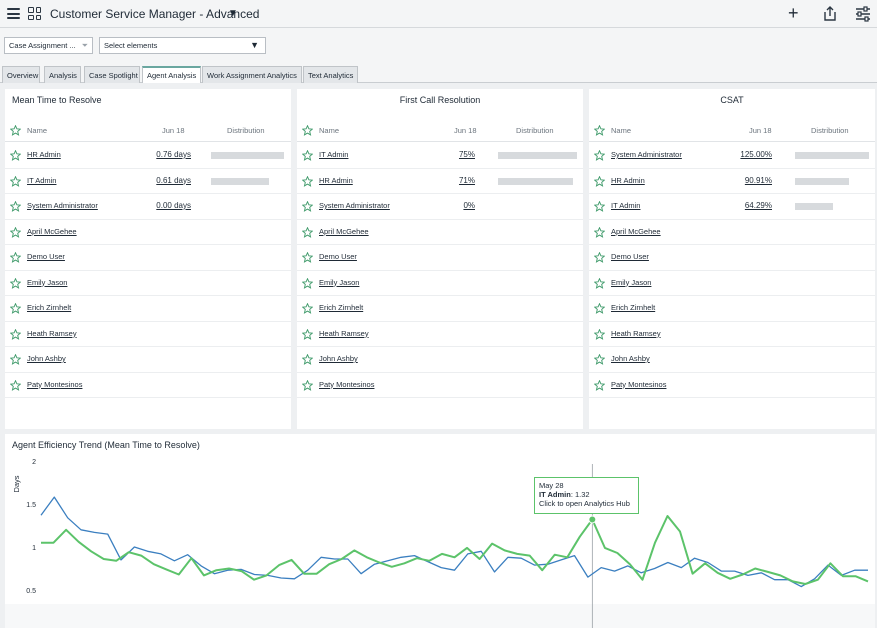 This screenshot has width=877, height=628. I want to click on tab-analysis: Analysis, so click(62, 74).